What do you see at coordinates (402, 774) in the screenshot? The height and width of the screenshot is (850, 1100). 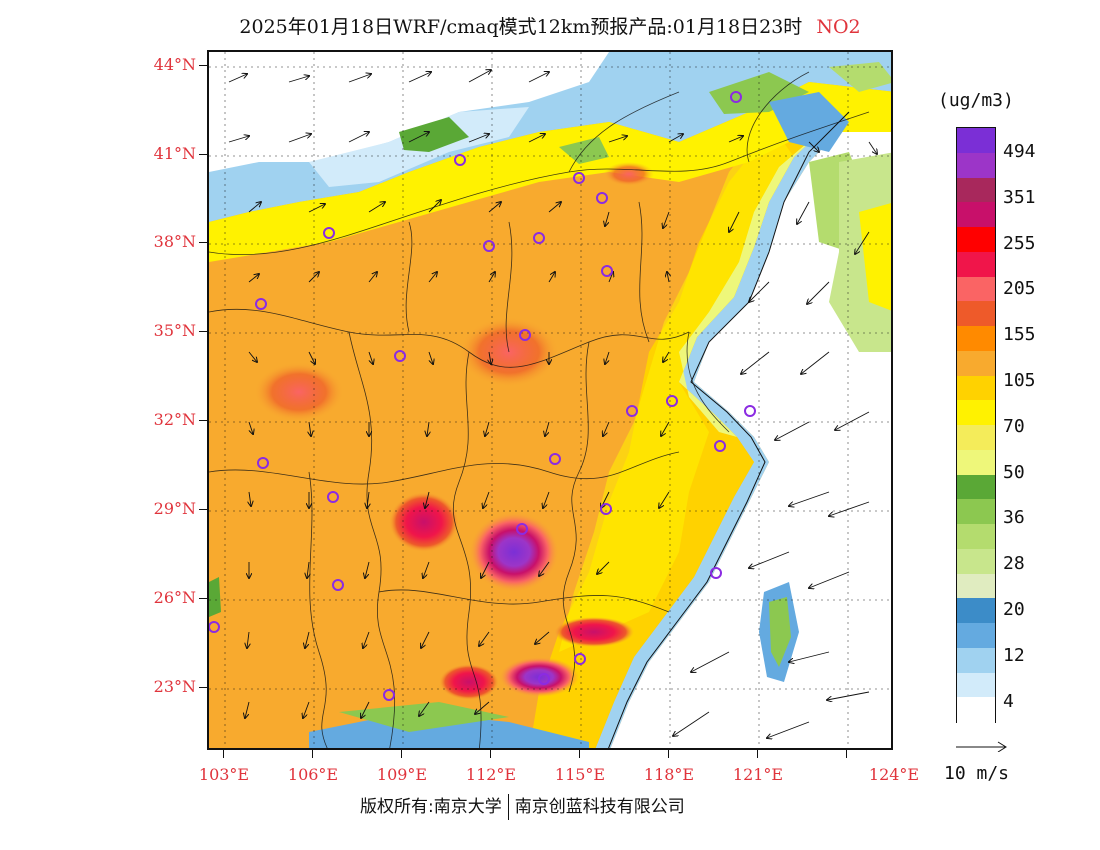 I see `lon-label-109: 109°E` at bounding box center [402, 774].